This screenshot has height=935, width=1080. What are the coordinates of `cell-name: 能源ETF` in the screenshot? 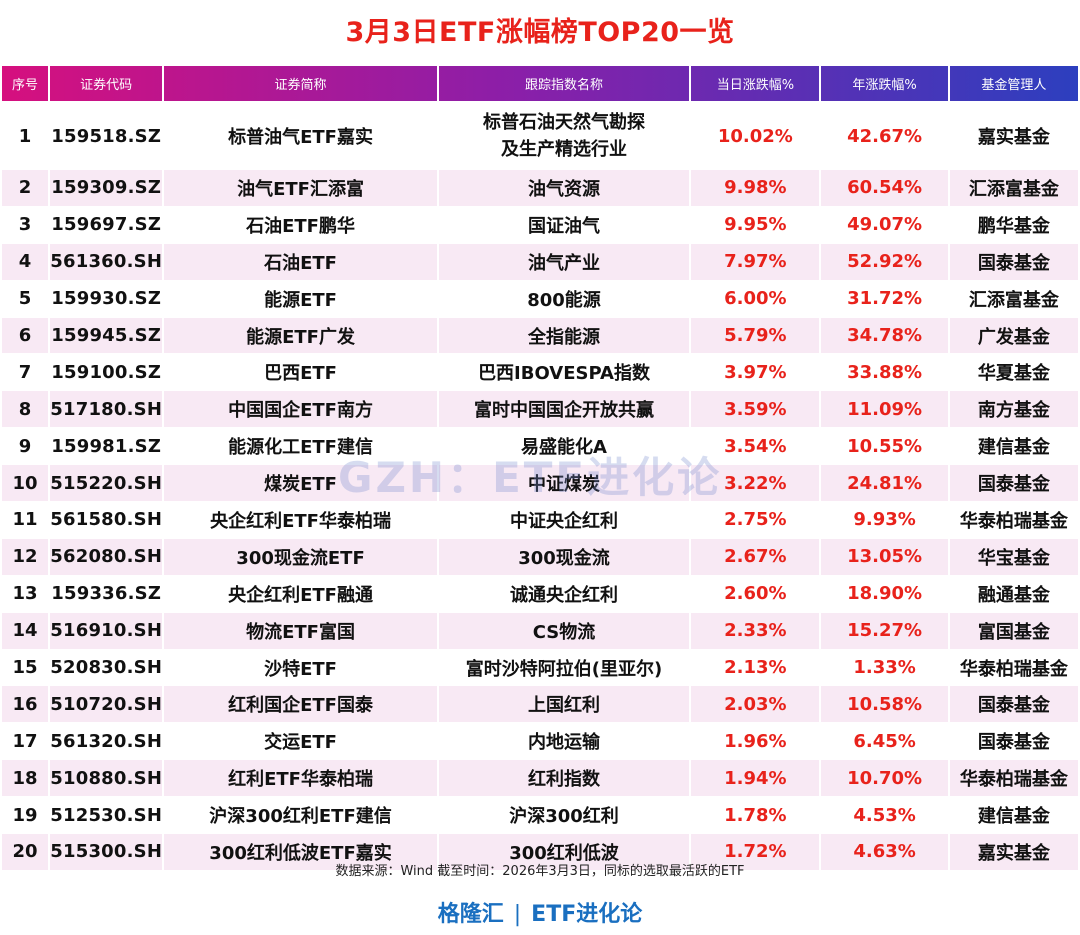 It's located at (300, 299).